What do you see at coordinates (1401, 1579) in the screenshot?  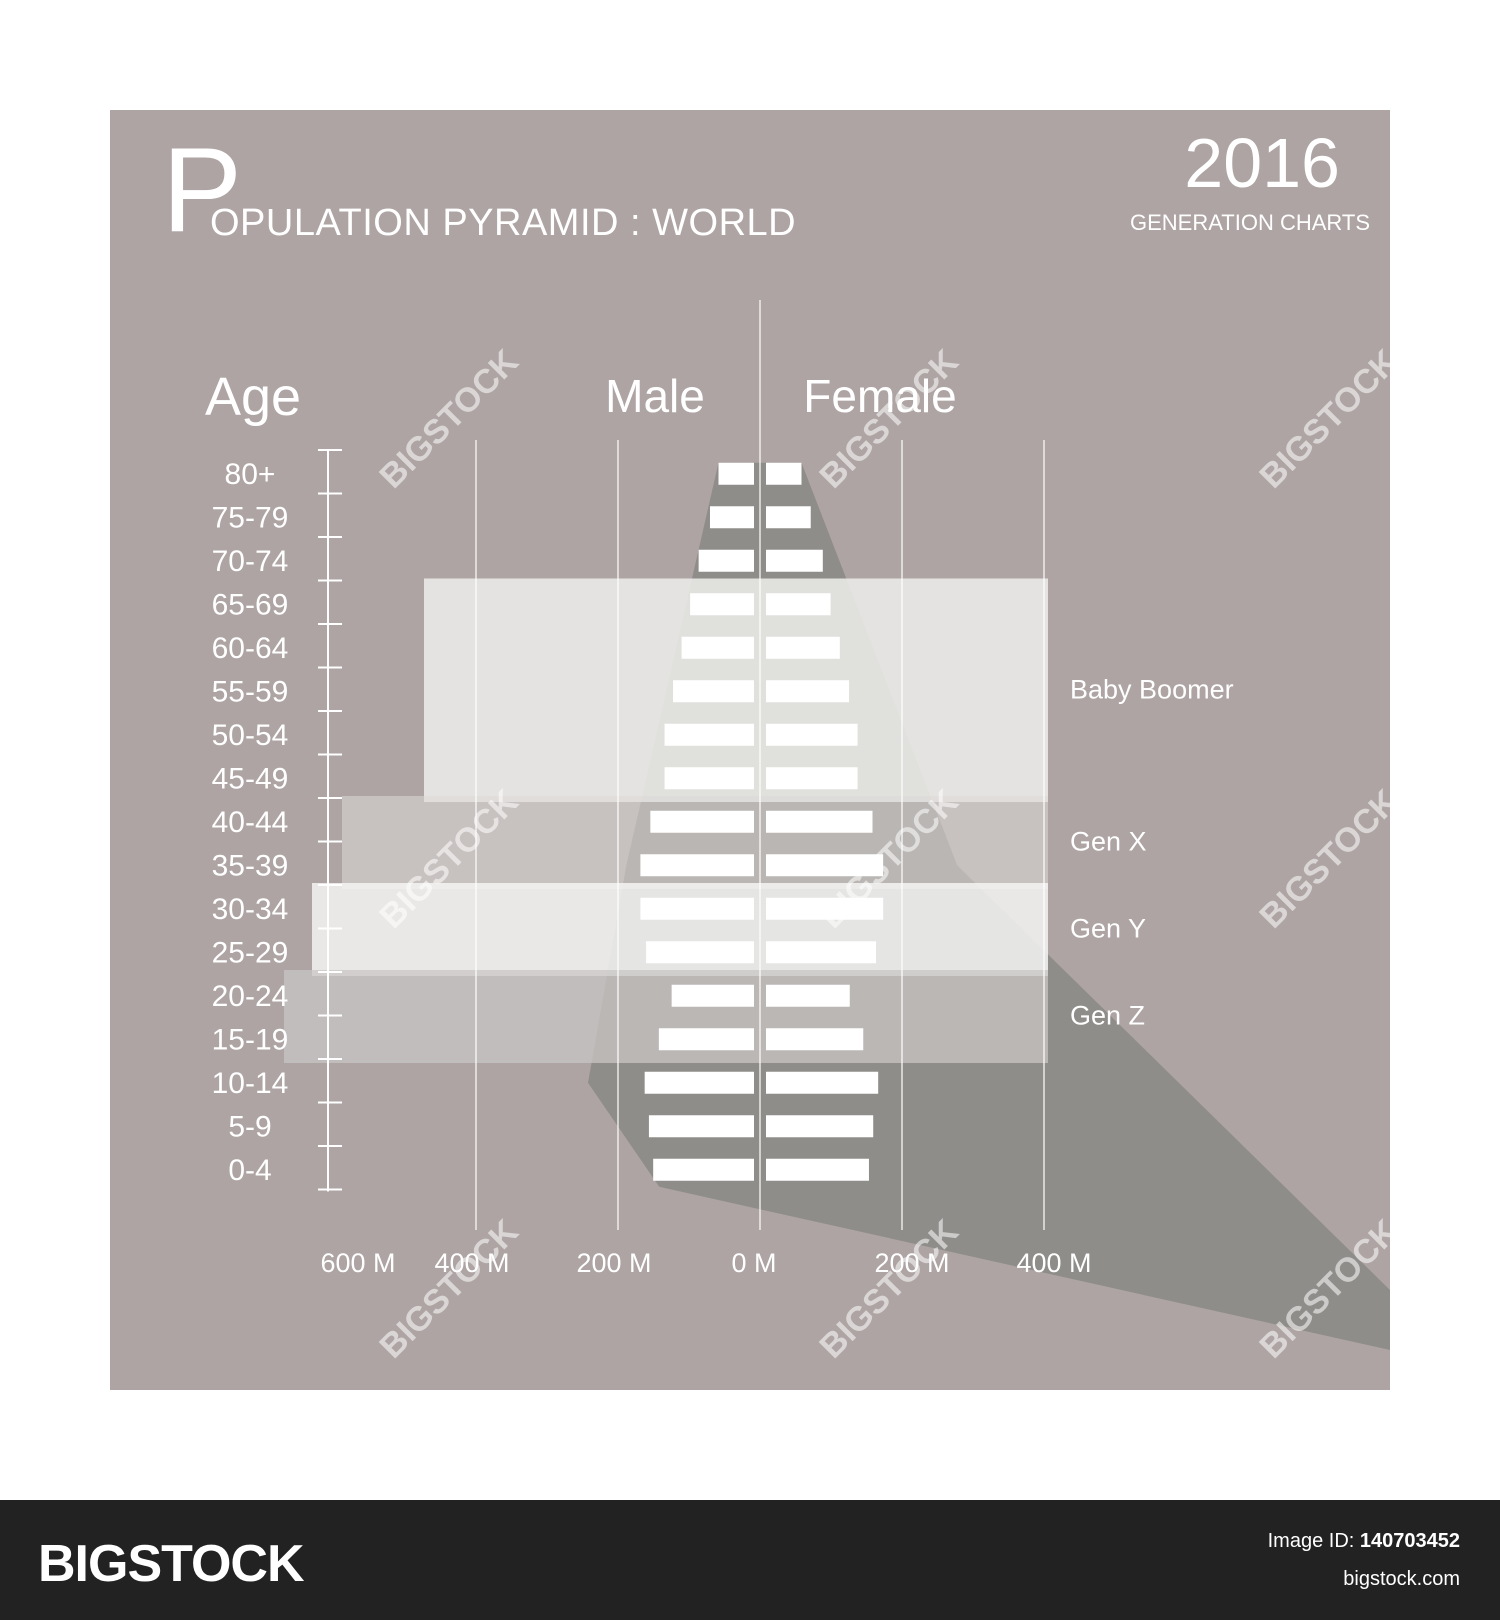 I see `site-url: bigstock.com` at bounding box center [1401, 1579].